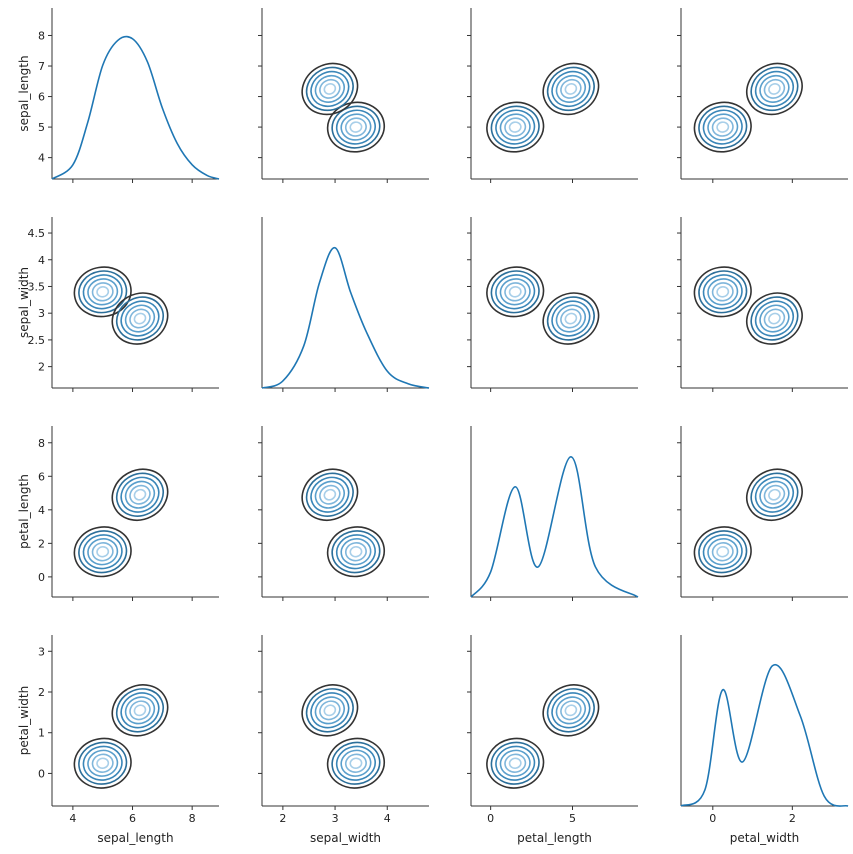  I want to click on panel-petal_length-vs-petal_width, so click(762, 513).